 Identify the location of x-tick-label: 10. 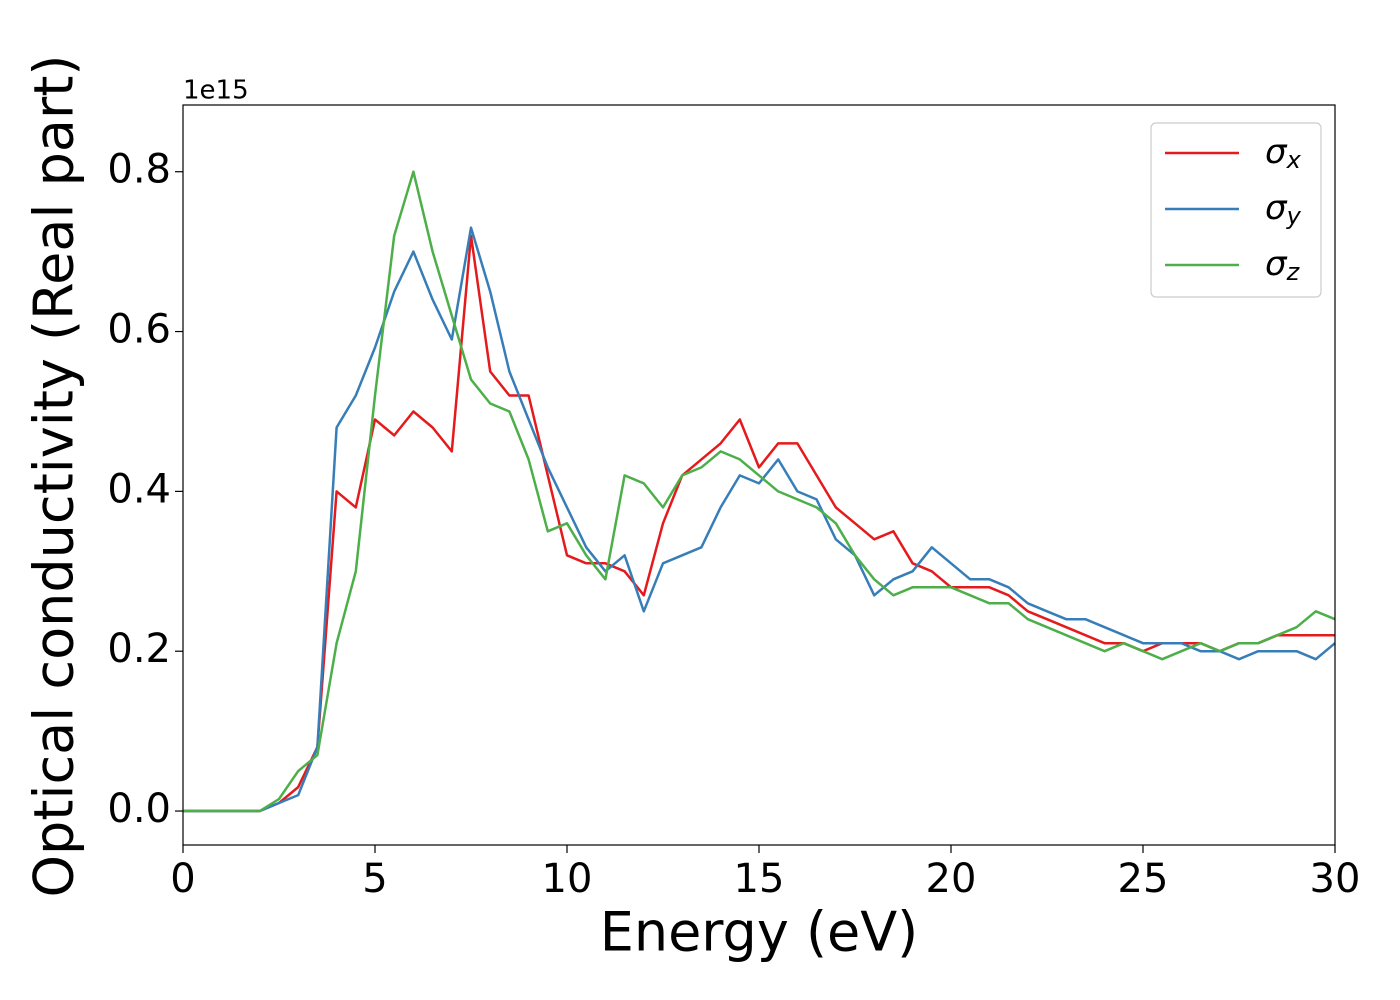
(567, 879).